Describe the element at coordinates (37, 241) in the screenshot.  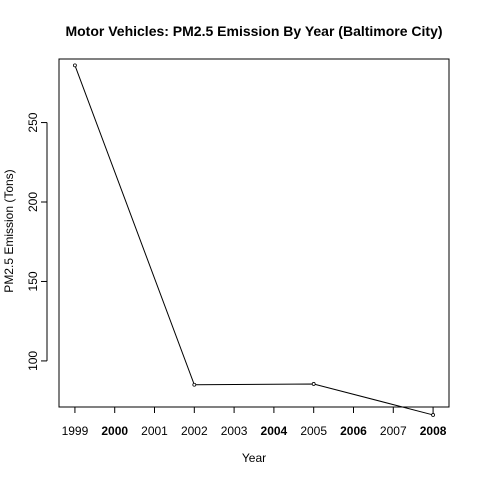
I see `y-axis: 100 150 200 250` at that location.